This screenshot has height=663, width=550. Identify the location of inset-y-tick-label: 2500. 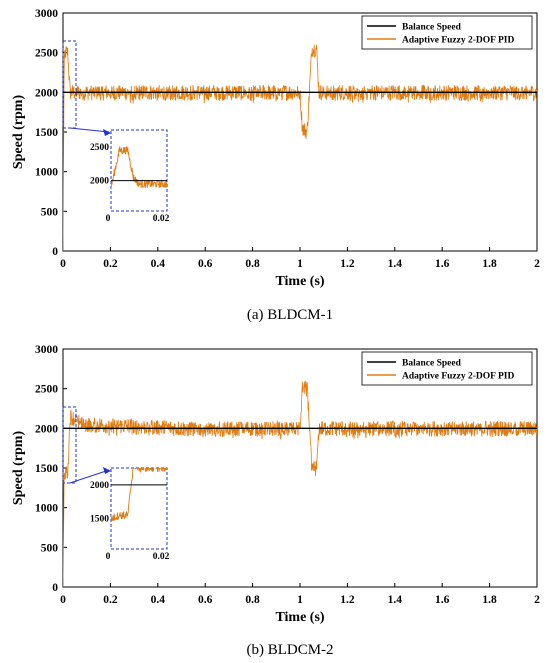
(99, 148).